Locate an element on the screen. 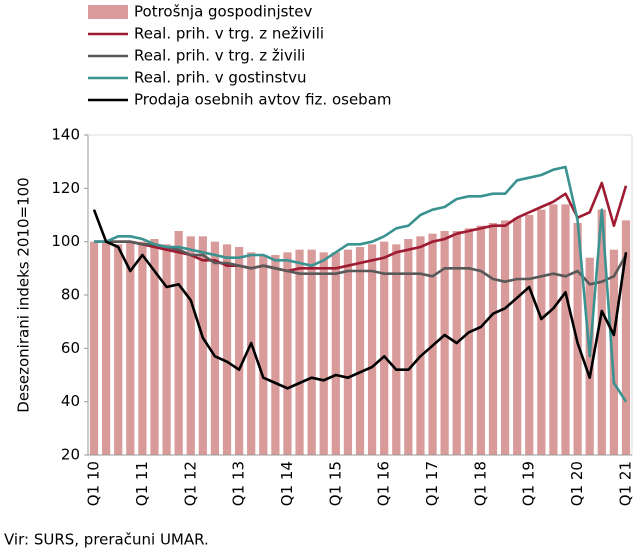  y-tick-label: 140 is located at coordinates (65, 135).